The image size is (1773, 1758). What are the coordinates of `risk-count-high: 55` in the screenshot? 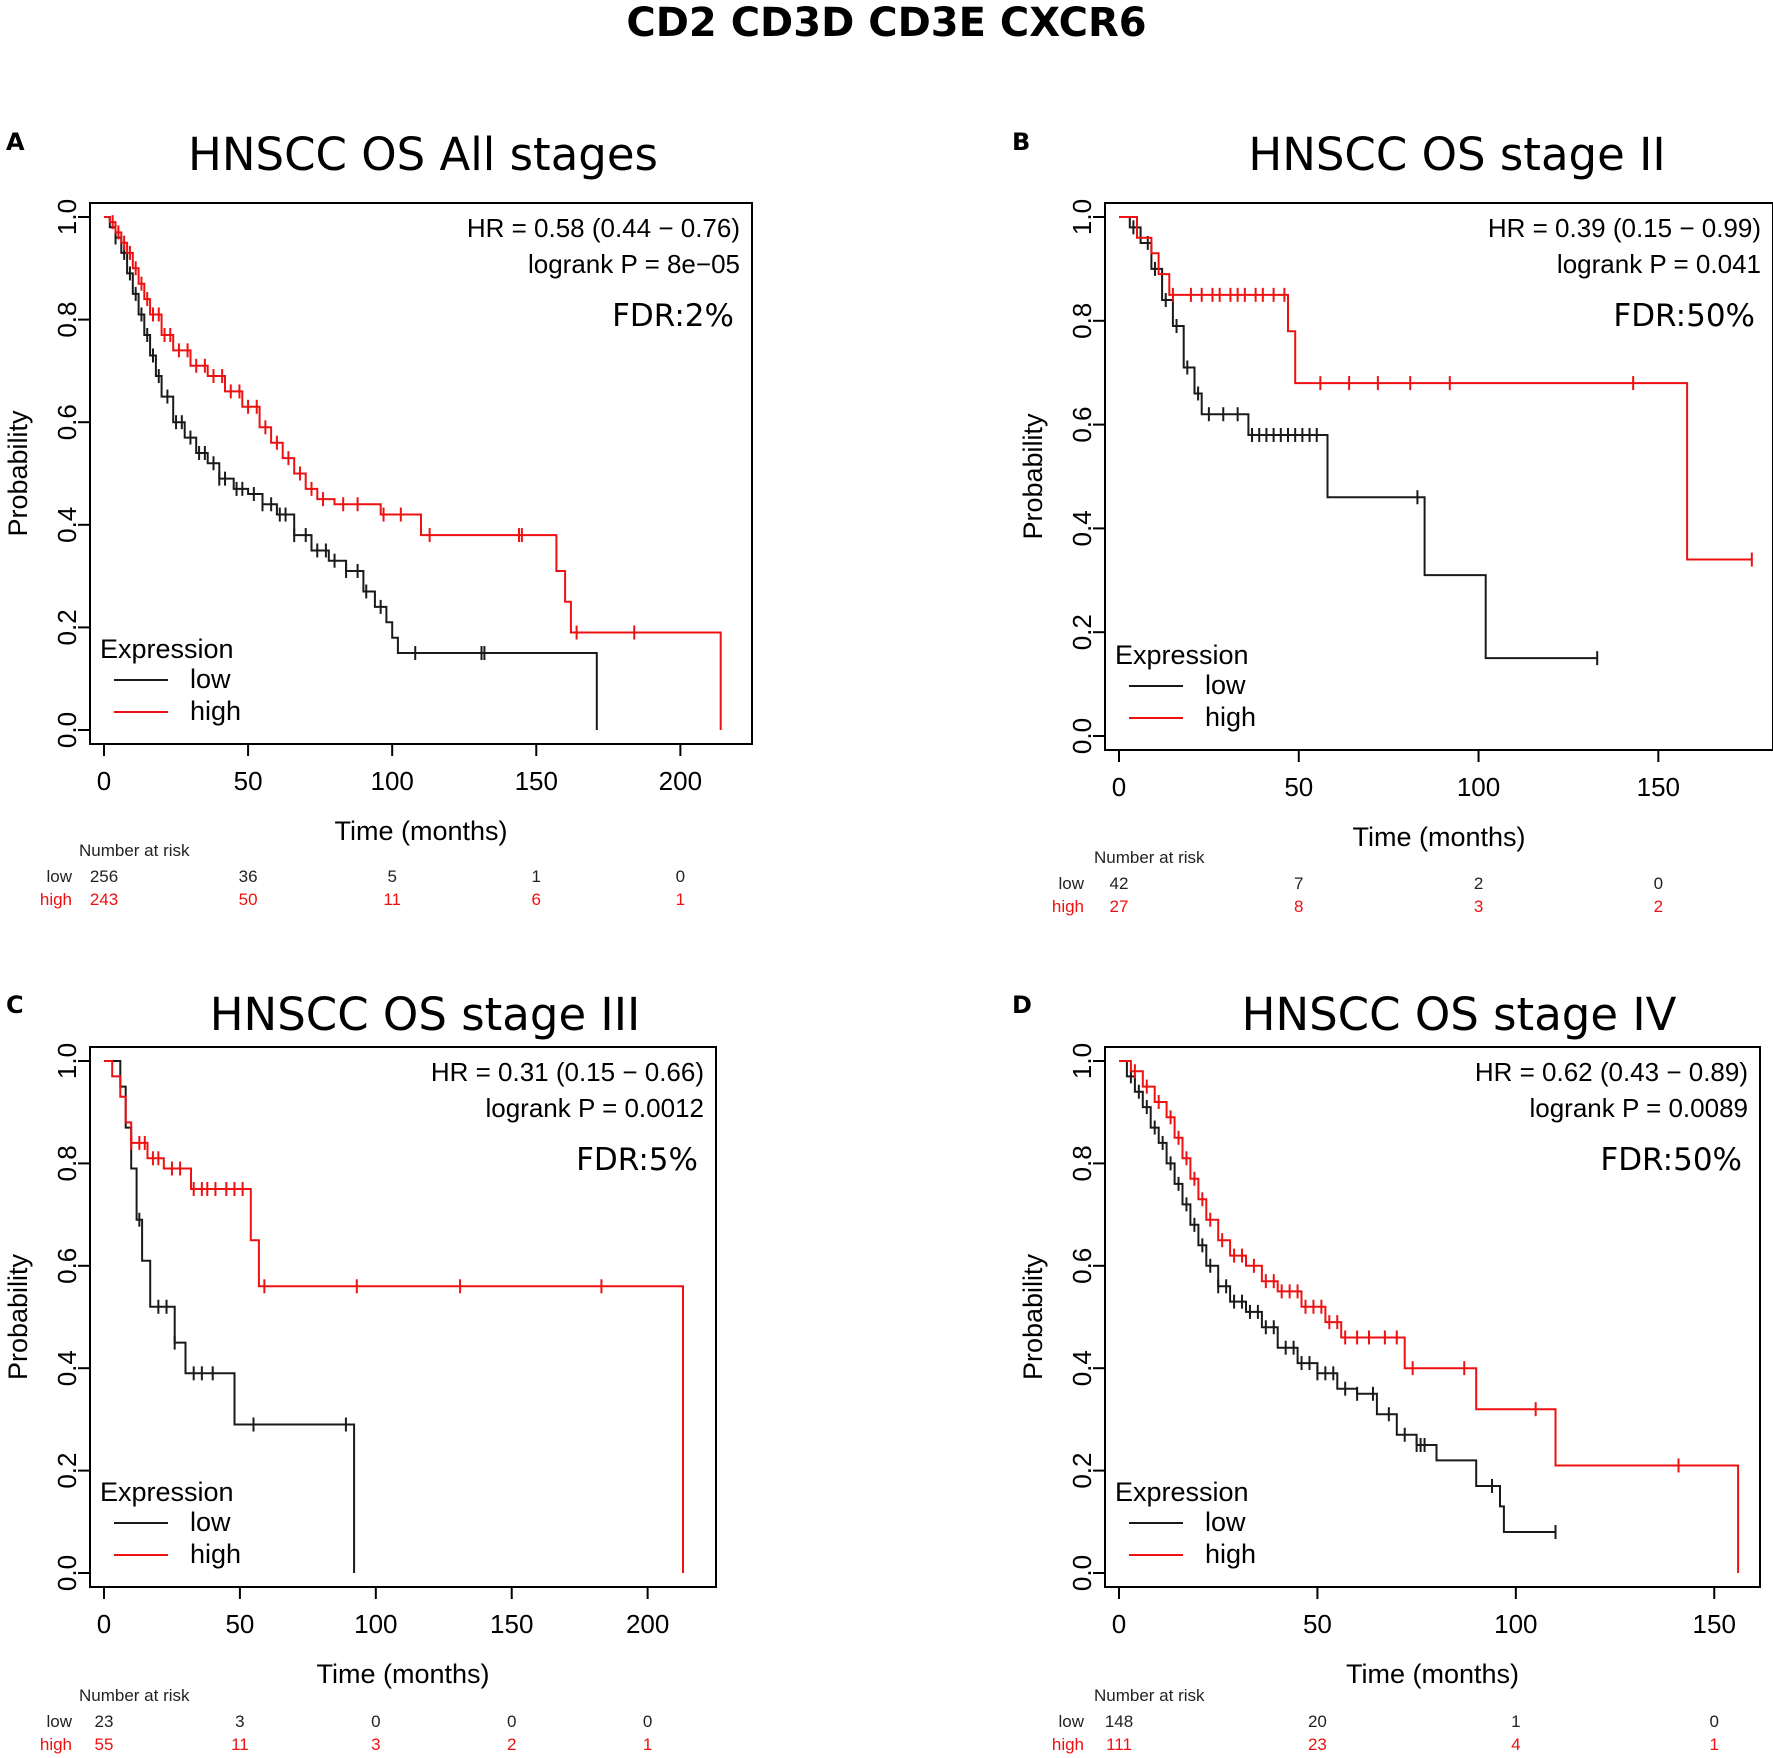 It's located at (104, 1744).